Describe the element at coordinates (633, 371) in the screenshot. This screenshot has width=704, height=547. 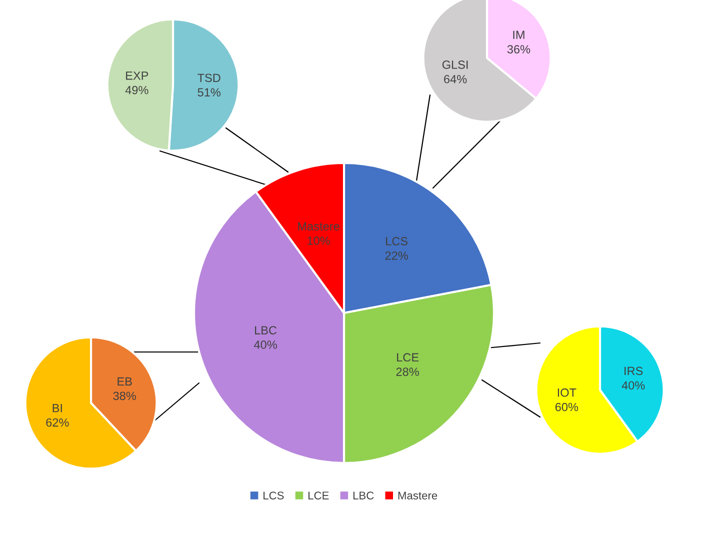
I see `slice-label: IRS` at that location.